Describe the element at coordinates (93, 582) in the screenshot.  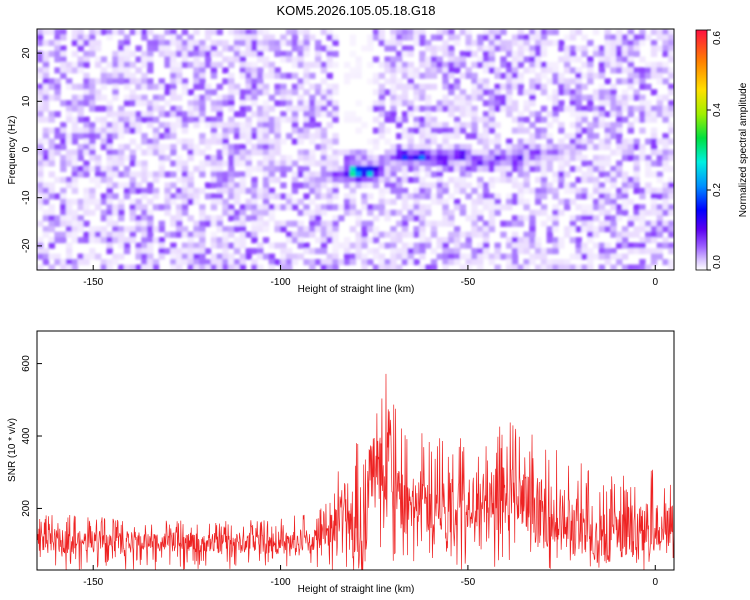
I see `snr-x-tick-label: -150` at that location.